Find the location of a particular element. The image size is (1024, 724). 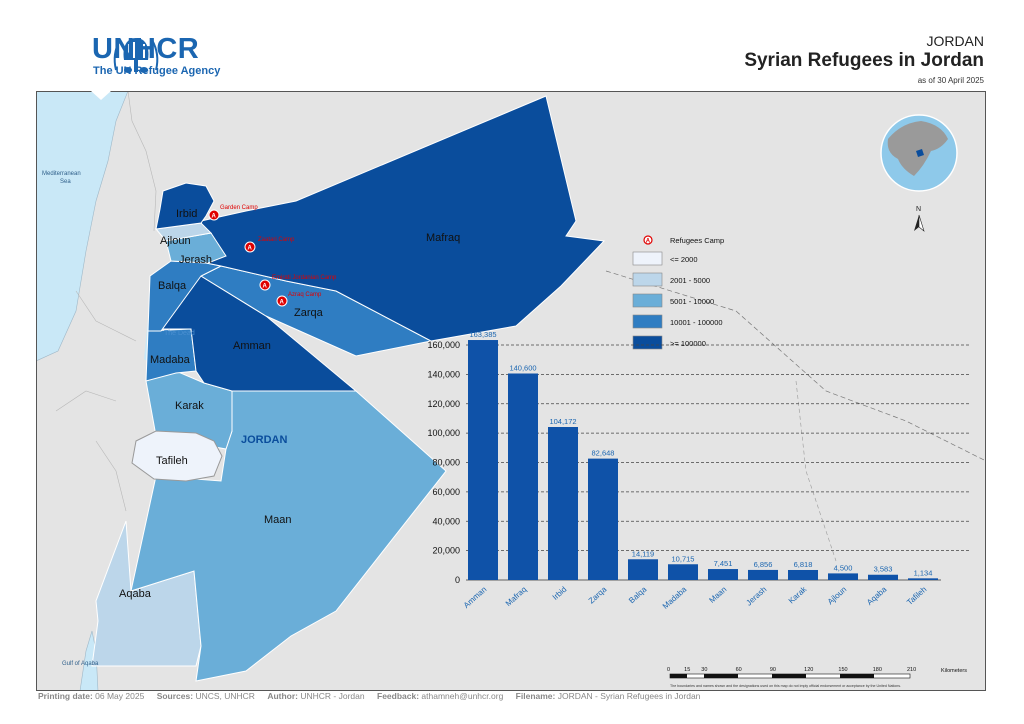

bar-karak is located at coordinates (803, 574).